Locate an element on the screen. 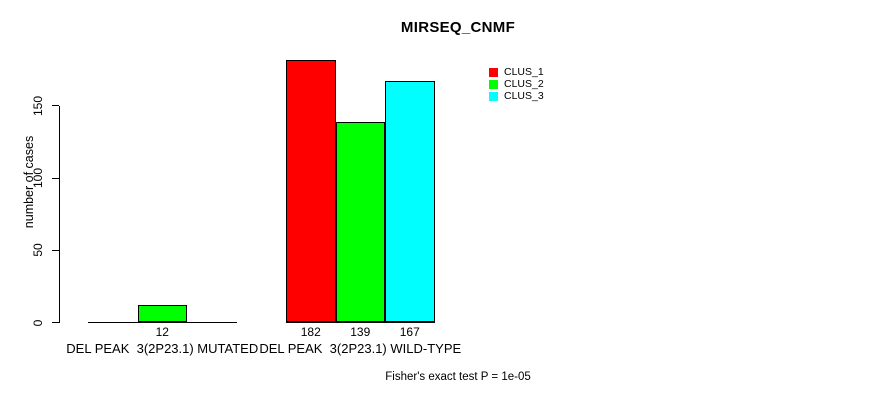 This screenshot has height=400, width=890. bar-clus_1-group2 is located at coordinates (311, 191).